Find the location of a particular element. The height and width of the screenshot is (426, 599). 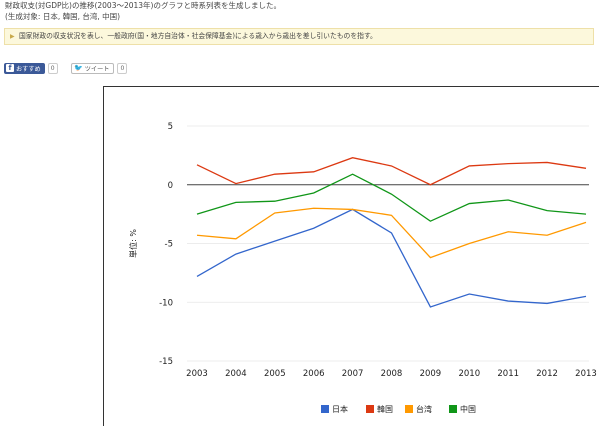

y-tick-label: -10 is located at coordinates (166, 303).